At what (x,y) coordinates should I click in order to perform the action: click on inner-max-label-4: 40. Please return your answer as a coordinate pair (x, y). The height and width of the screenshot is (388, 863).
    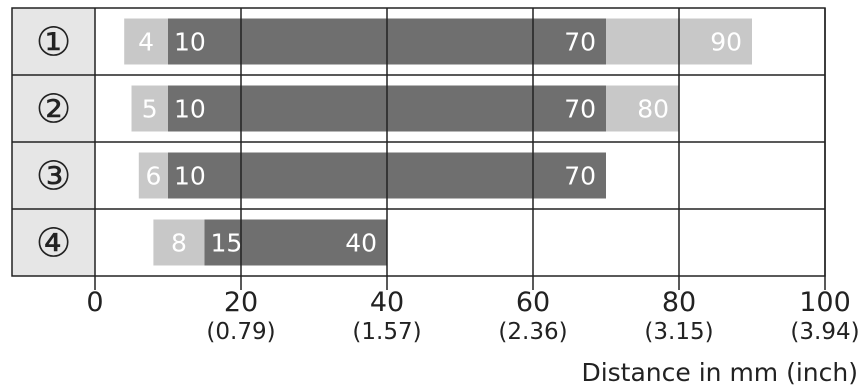
    Looking at the image, I should click on (361, 243).